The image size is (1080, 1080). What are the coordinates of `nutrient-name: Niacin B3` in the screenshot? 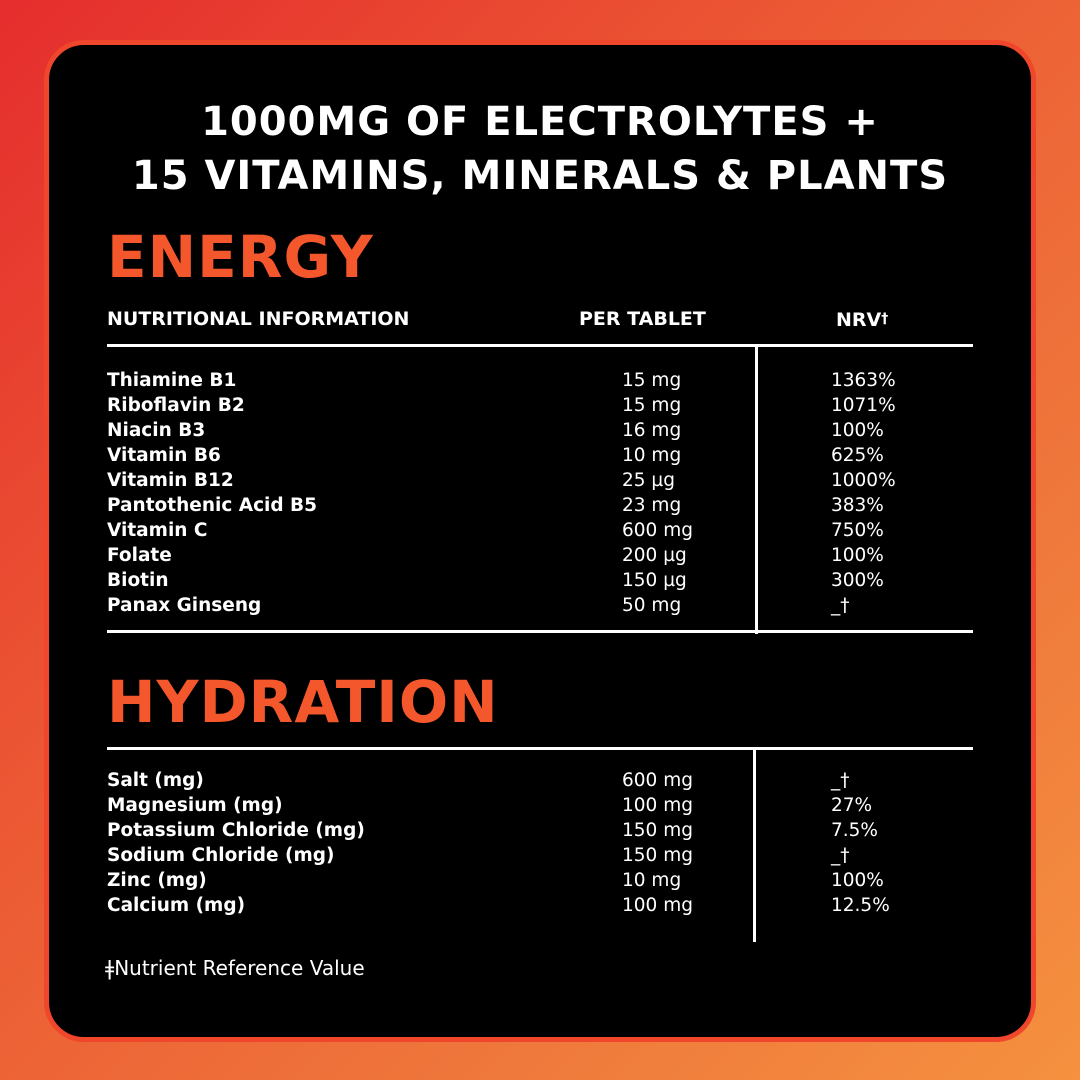 It's located at (156, 430).